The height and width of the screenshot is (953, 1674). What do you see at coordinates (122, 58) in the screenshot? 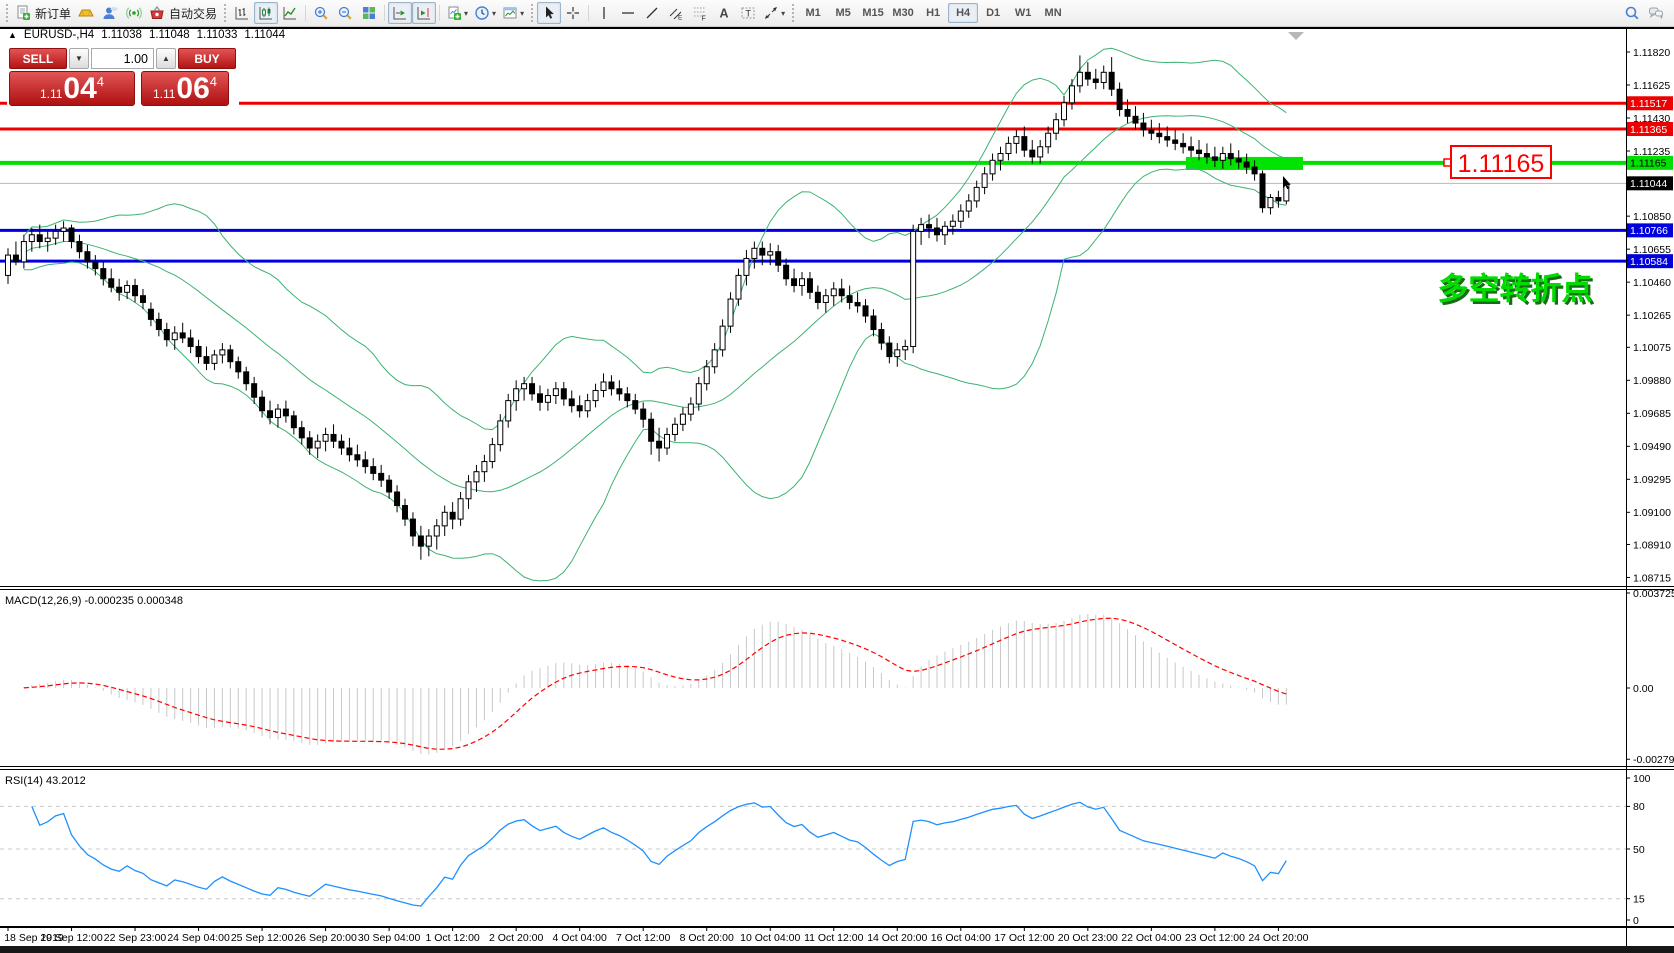
I see `volume-input` at bounding box center [122, 58].